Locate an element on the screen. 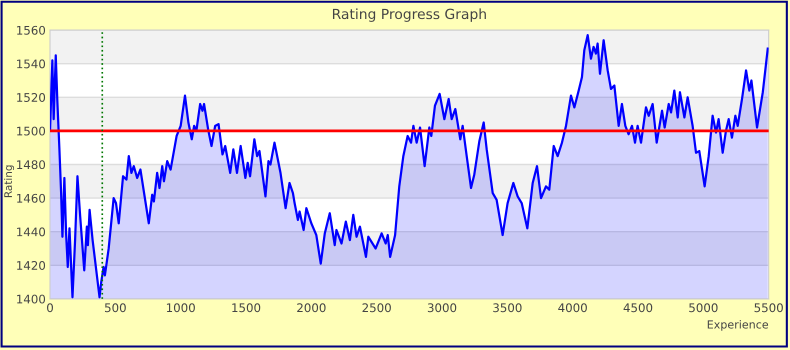  y-tick-label: 1400 is located at coordinates (31, 299).